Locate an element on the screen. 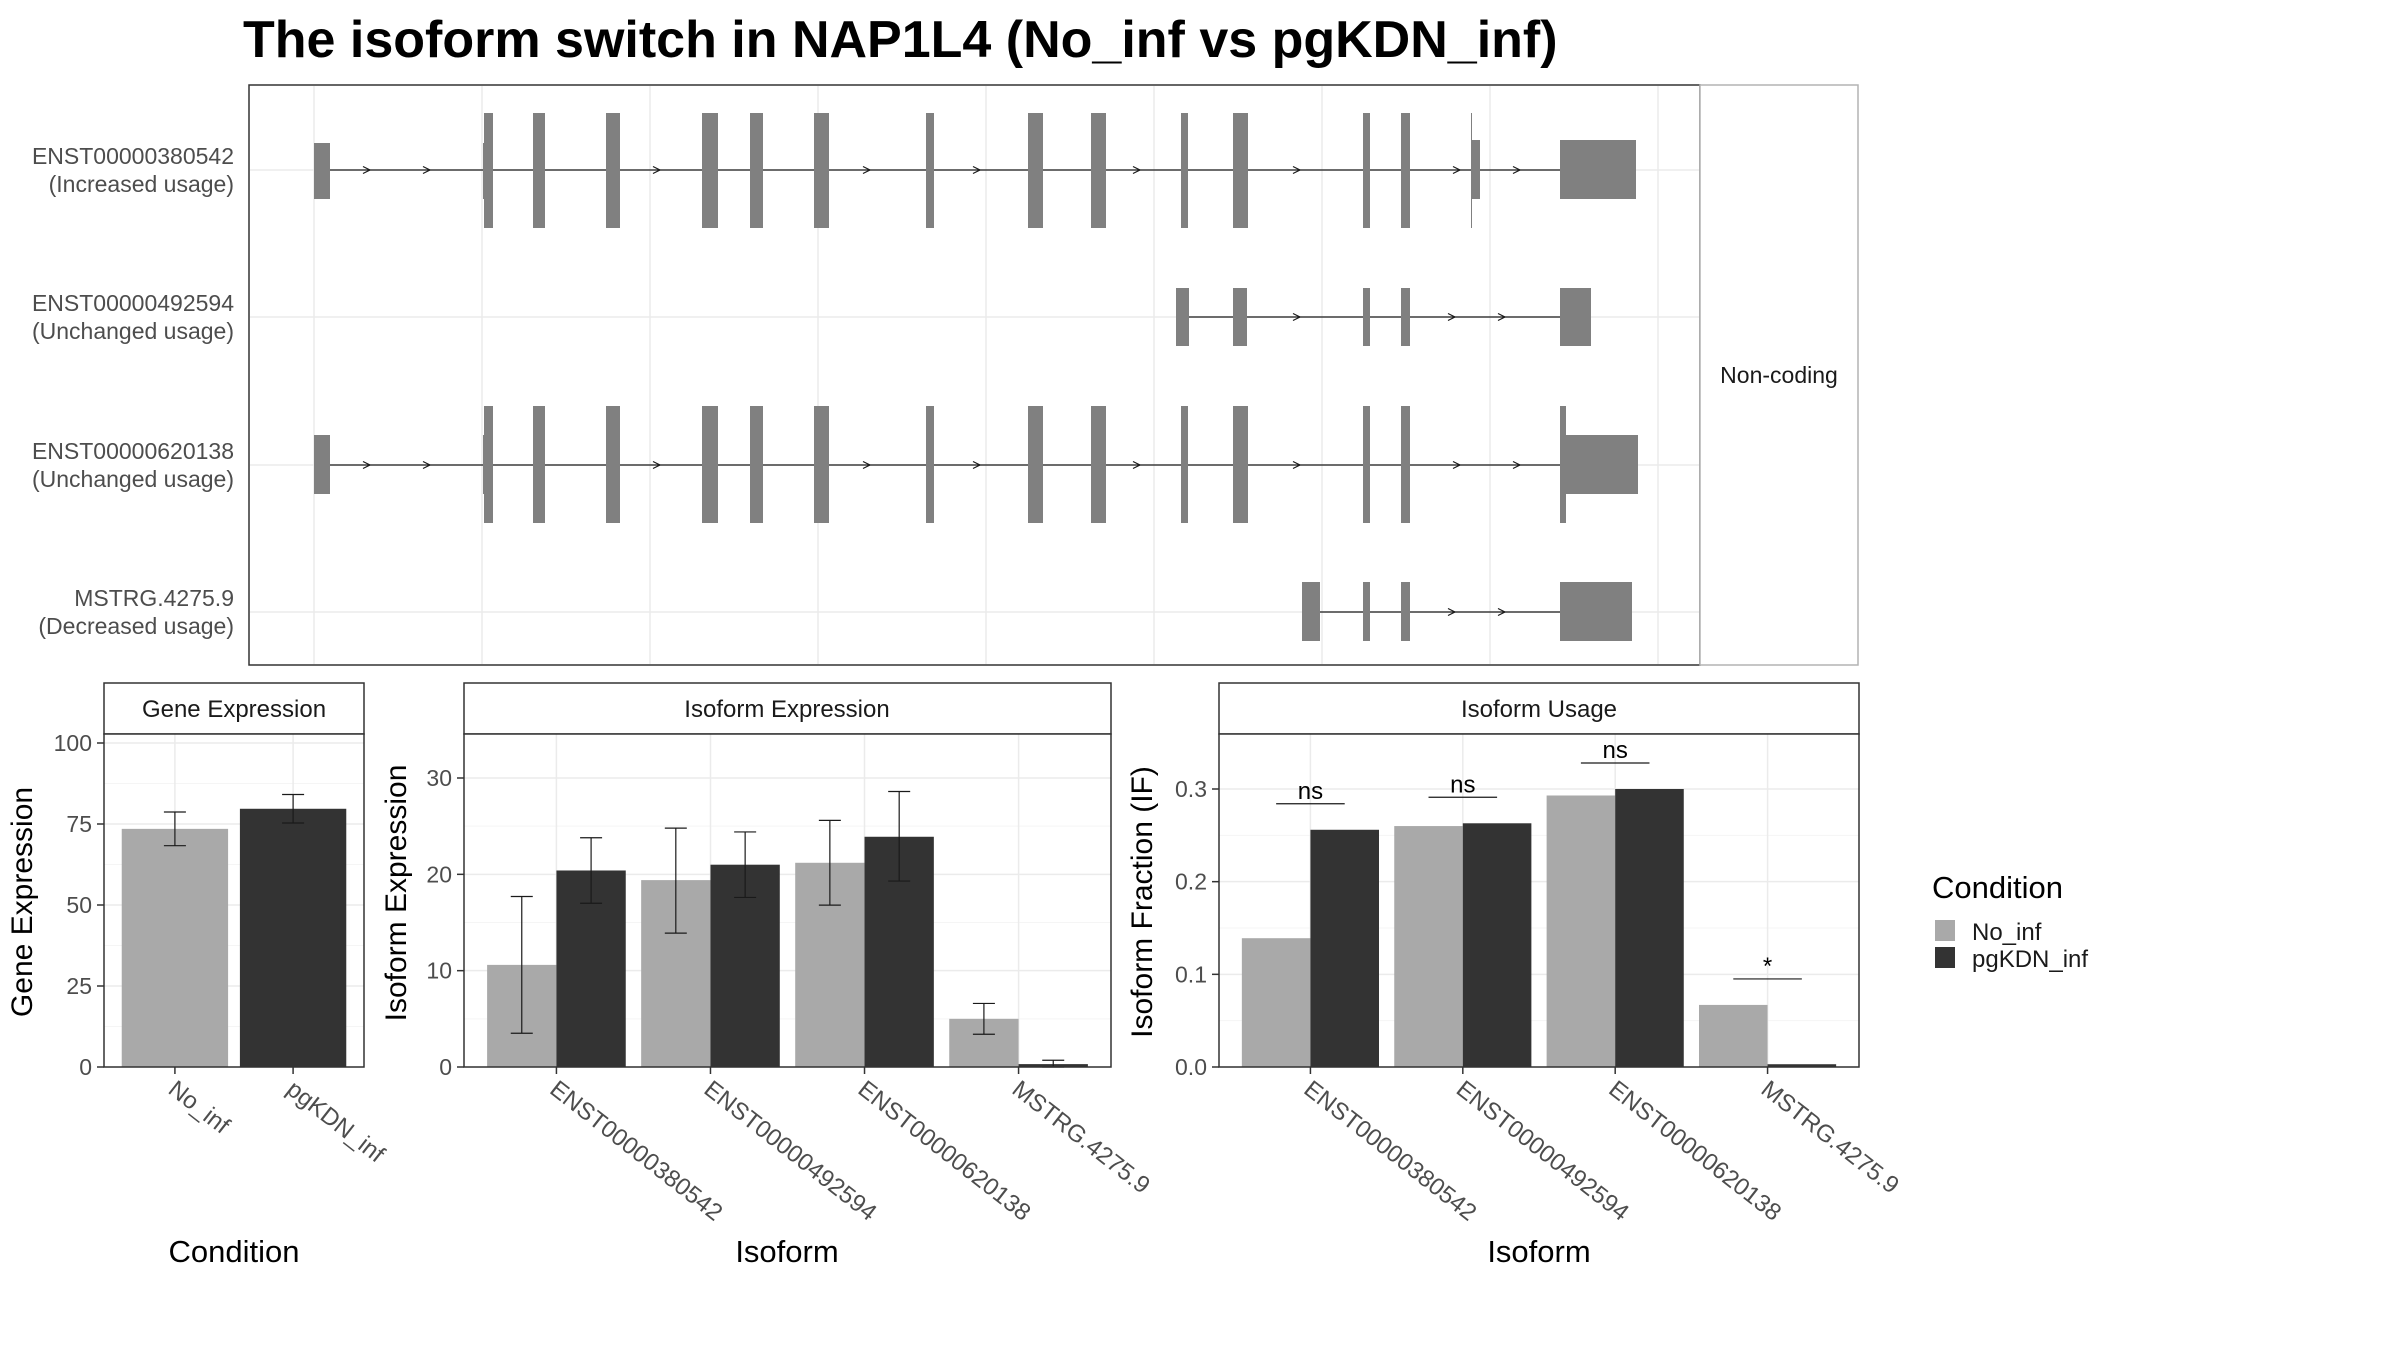  legend: Condition No_inf pgKDN_inf is located at coordinates (2010, 921).